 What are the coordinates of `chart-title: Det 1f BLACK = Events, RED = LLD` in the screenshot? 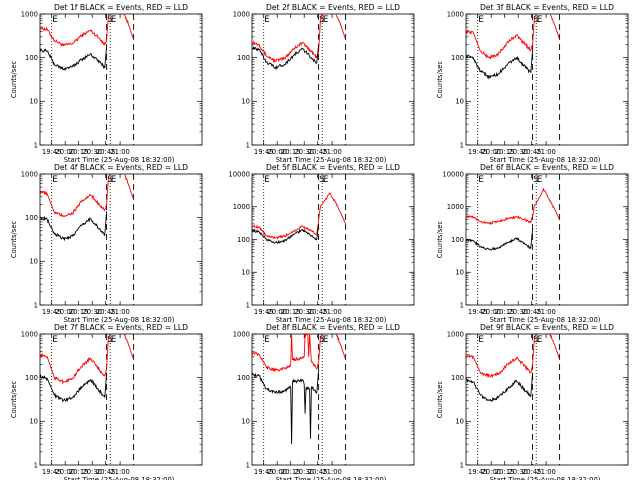 It's located at (121, 7).